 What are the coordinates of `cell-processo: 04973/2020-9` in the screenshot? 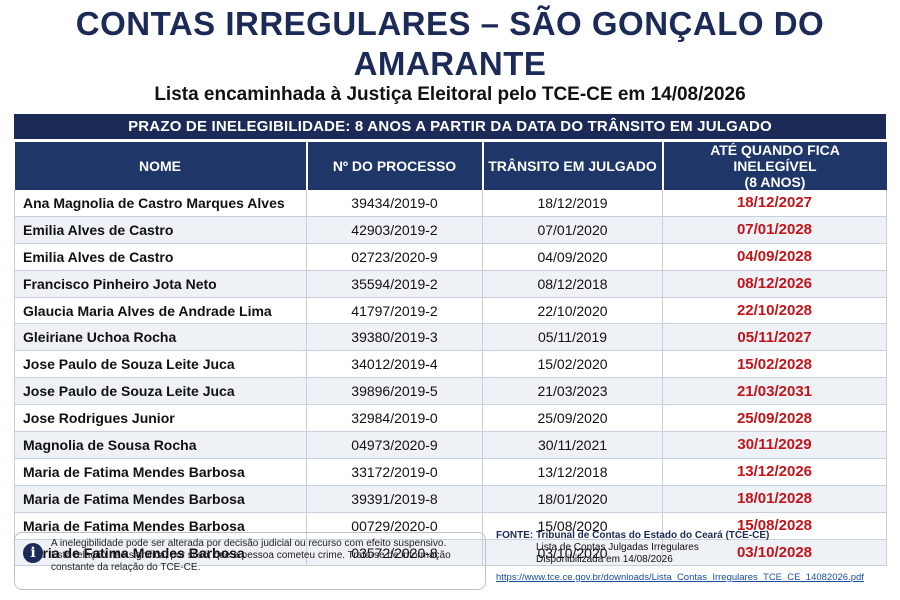 It's located at (394, 445).